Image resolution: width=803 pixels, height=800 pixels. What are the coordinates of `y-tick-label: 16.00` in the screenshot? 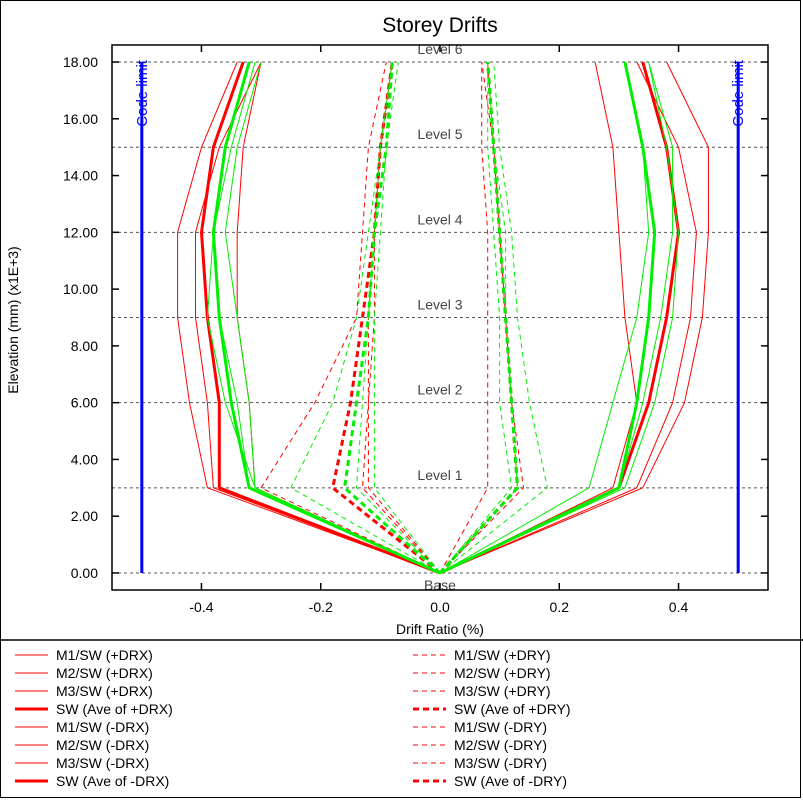 It's located at (80, 119).